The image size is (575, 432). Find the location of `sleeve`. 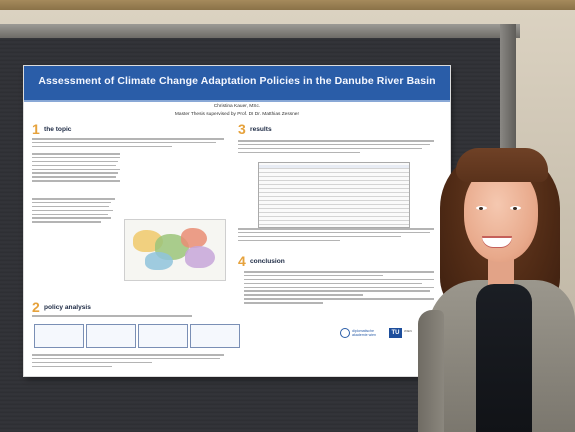

sleeve is located at coordinates (431, 371).